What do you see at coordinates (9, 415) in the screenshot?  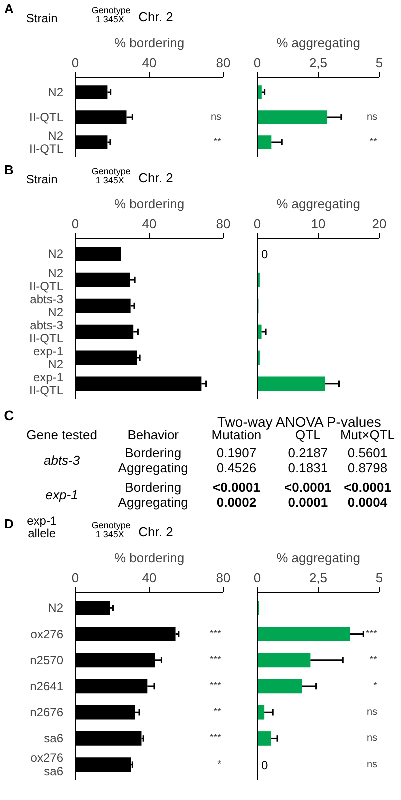 I see `text: C` at bounding box center [9, 415].